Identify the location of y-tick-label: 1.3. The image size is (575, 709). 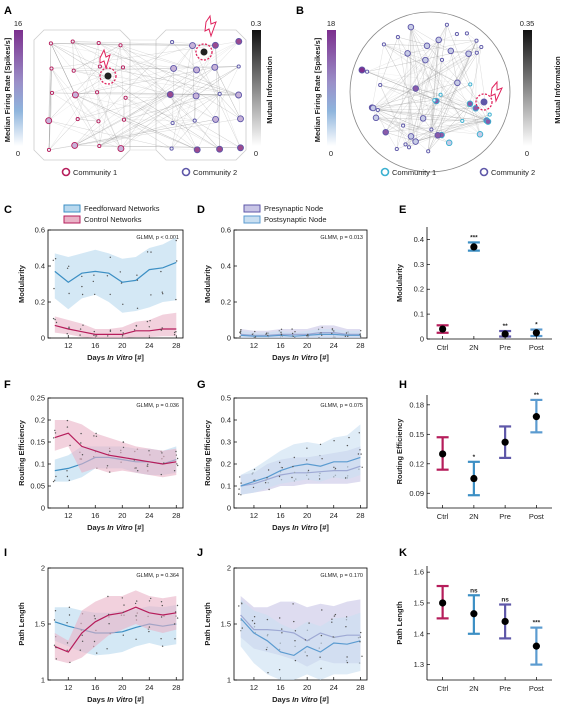
(419, 664).